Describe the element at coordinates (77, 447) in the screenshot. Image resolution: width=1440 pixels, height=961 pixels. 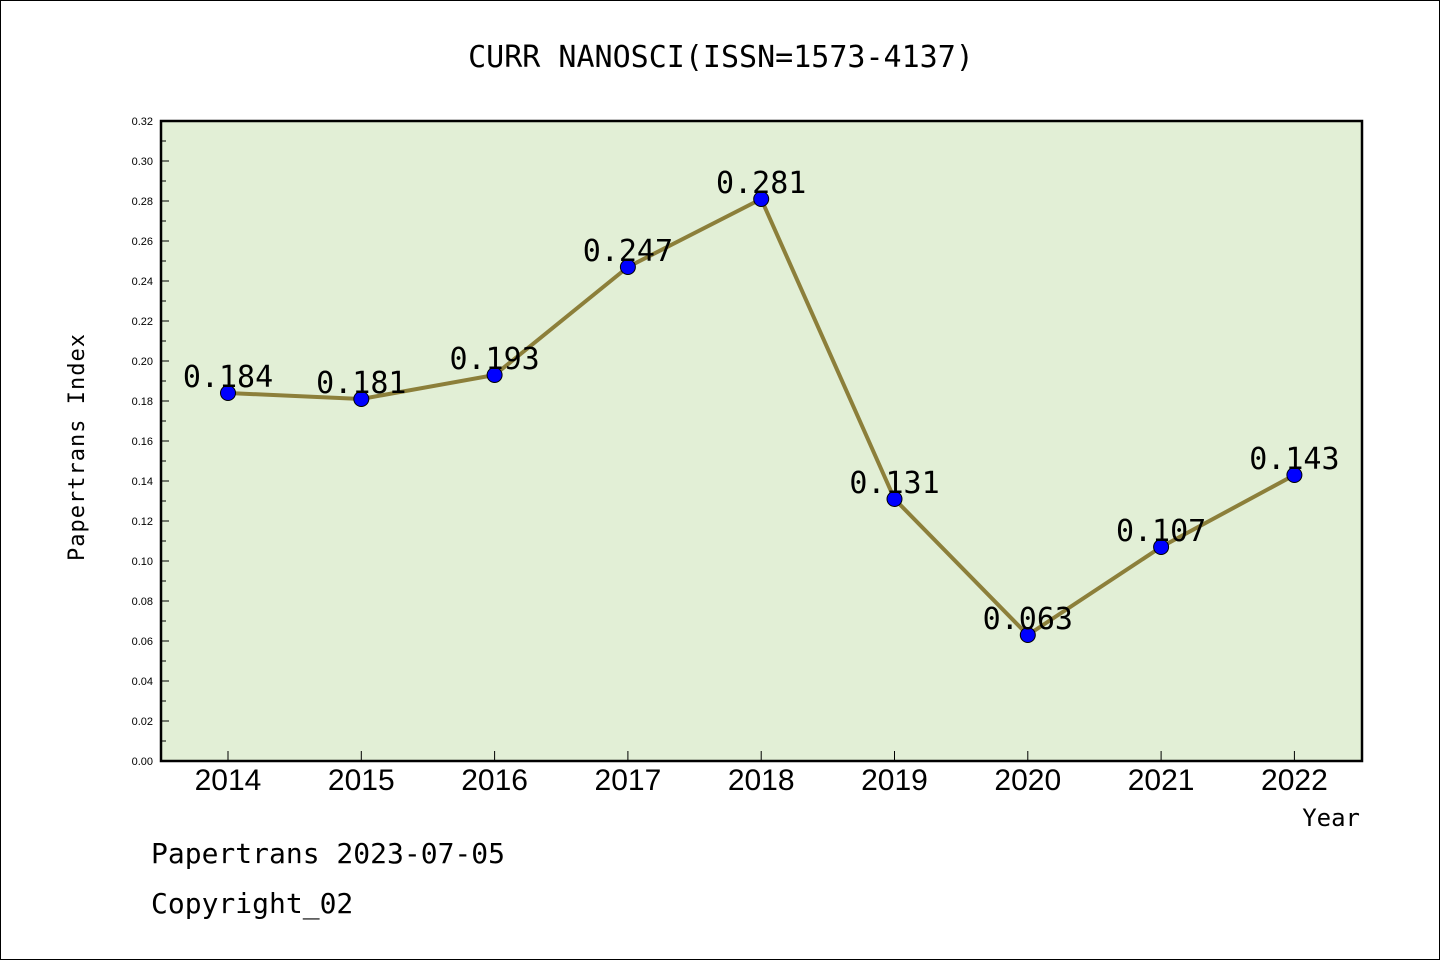
I see `y-axis-label: Papertrans Index` at that location.